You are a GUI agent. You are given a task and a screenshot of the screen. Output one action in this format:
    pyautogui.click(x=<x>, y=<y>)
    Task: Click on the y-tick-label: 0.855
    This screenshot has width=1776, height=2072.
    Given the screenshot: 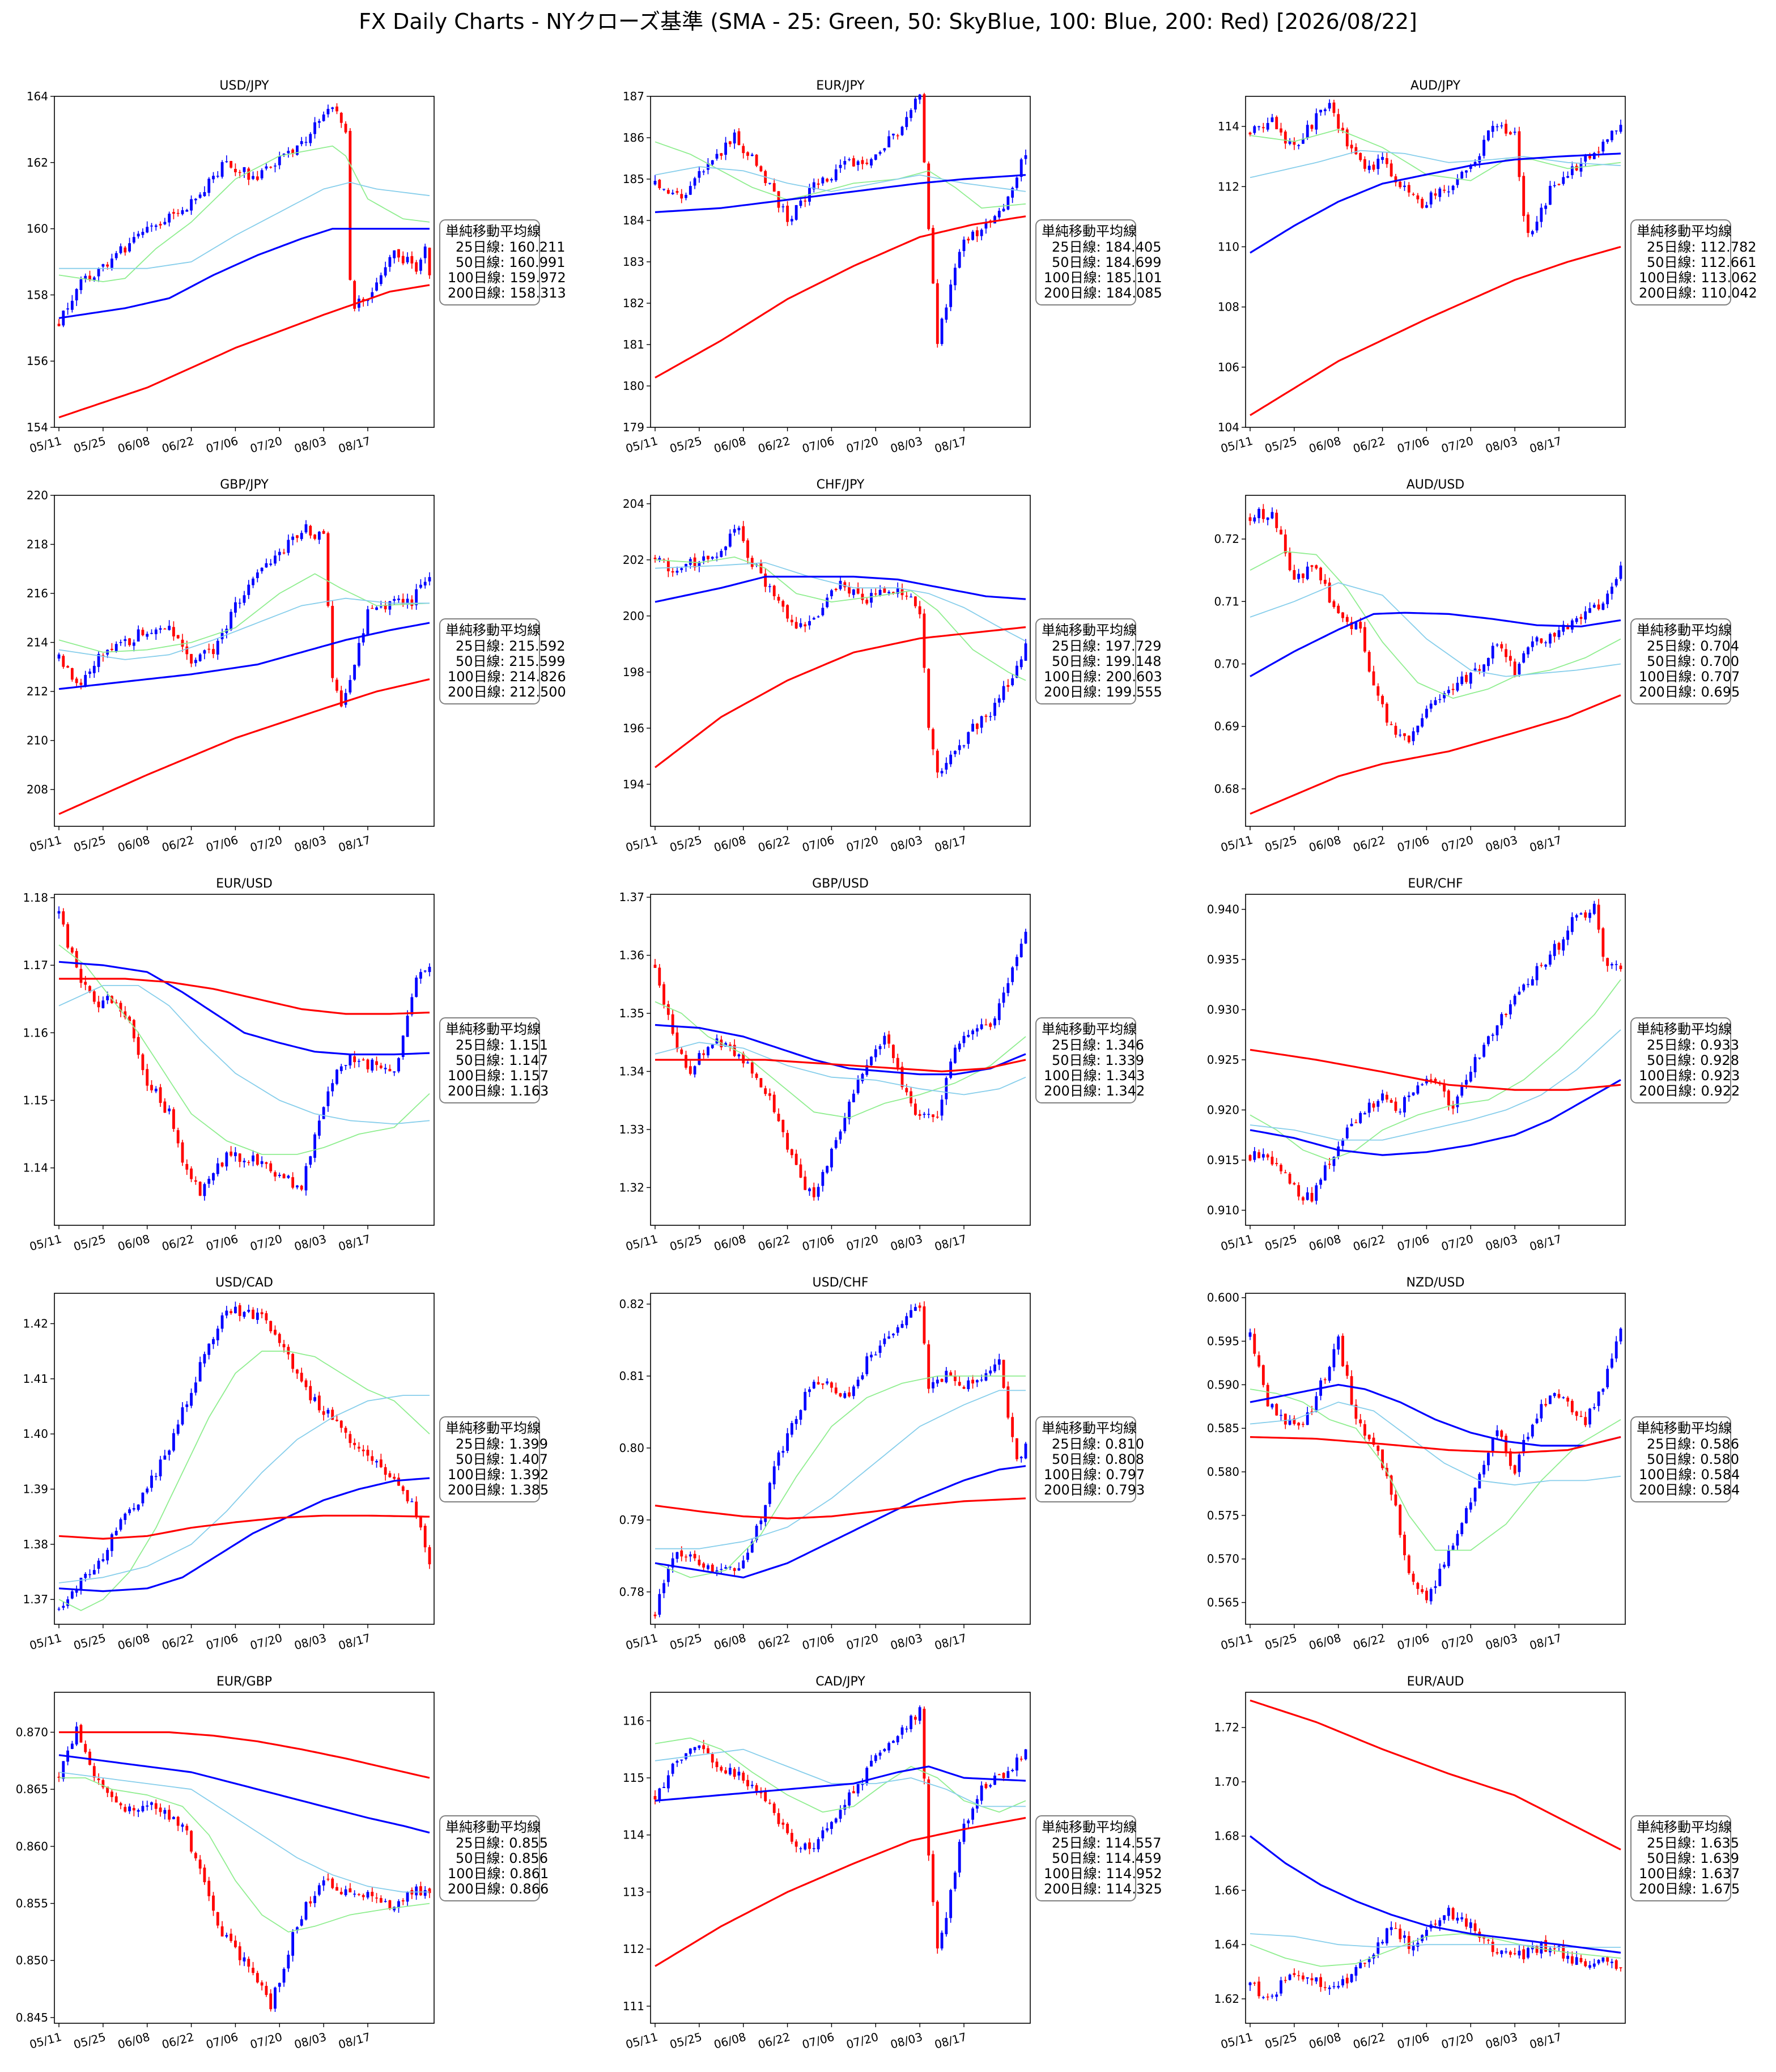 What is the action you would take?
    pyautogui.click(x=32, y=1903)
    